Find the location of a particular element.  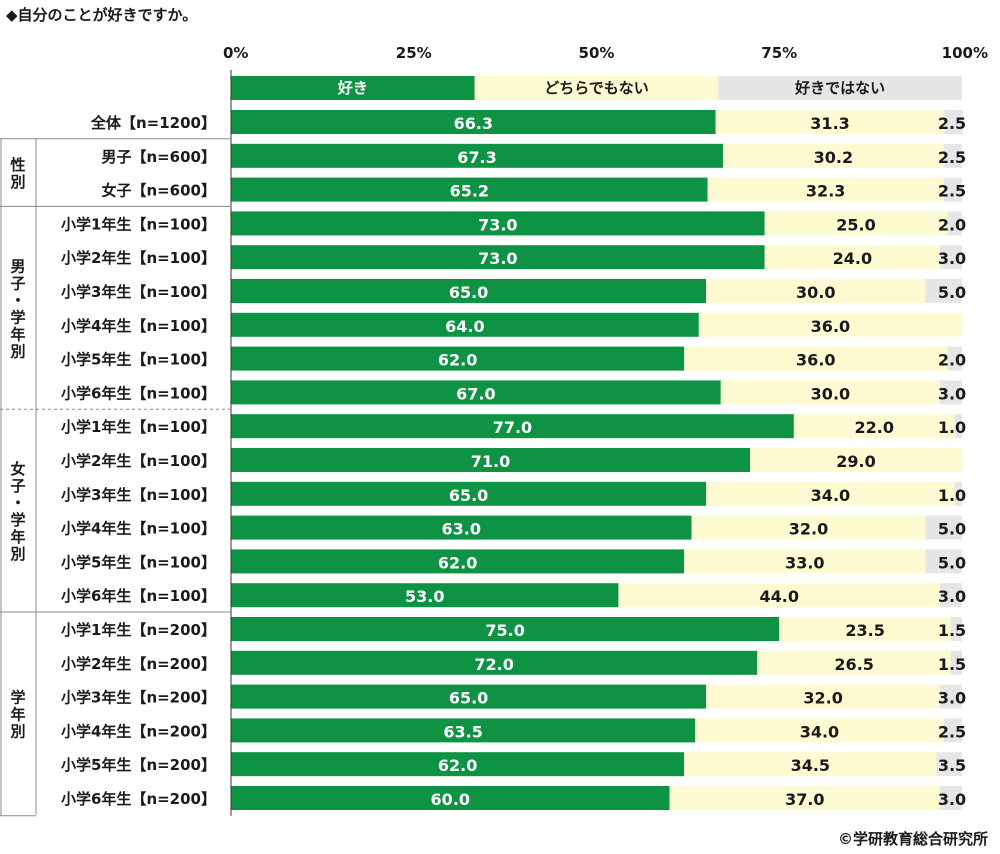

data-label: 34.5 is located at coordinates (810, 765).